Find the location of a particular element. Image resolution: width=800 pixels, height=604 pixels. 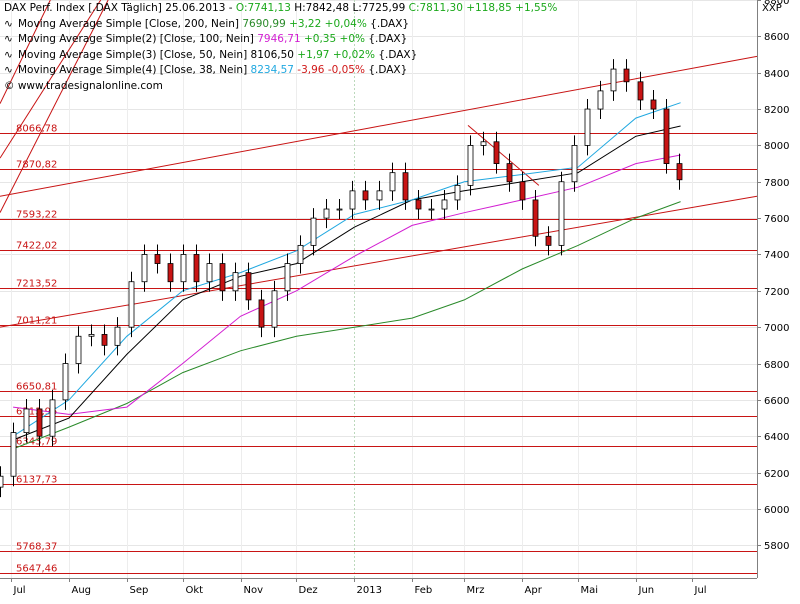

legend-pct: +0,02% is located at coordinates (353, 54).